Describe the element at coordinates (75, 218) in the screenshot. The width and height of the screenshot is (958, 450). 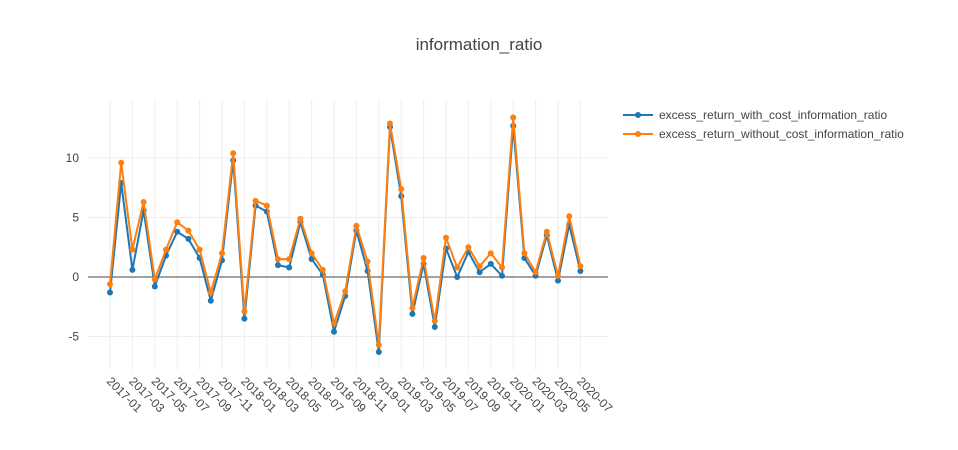
I see `y-tick-label: 5` at that location.